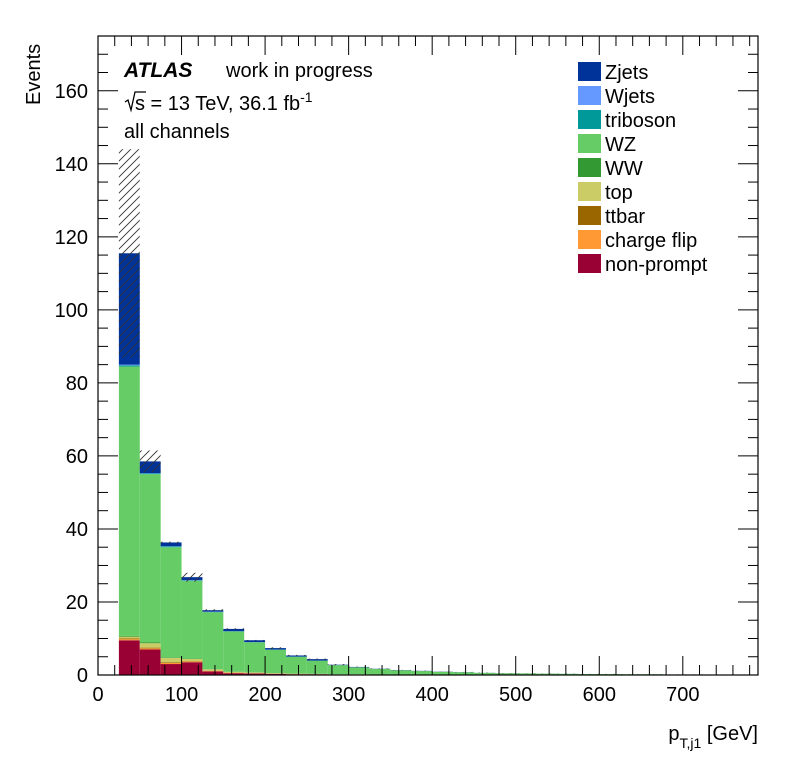 Image resolution: width=796 pixels, height=772 pixels. I want to click on x-axis-title-unit: [GeV], so click(729, 734).